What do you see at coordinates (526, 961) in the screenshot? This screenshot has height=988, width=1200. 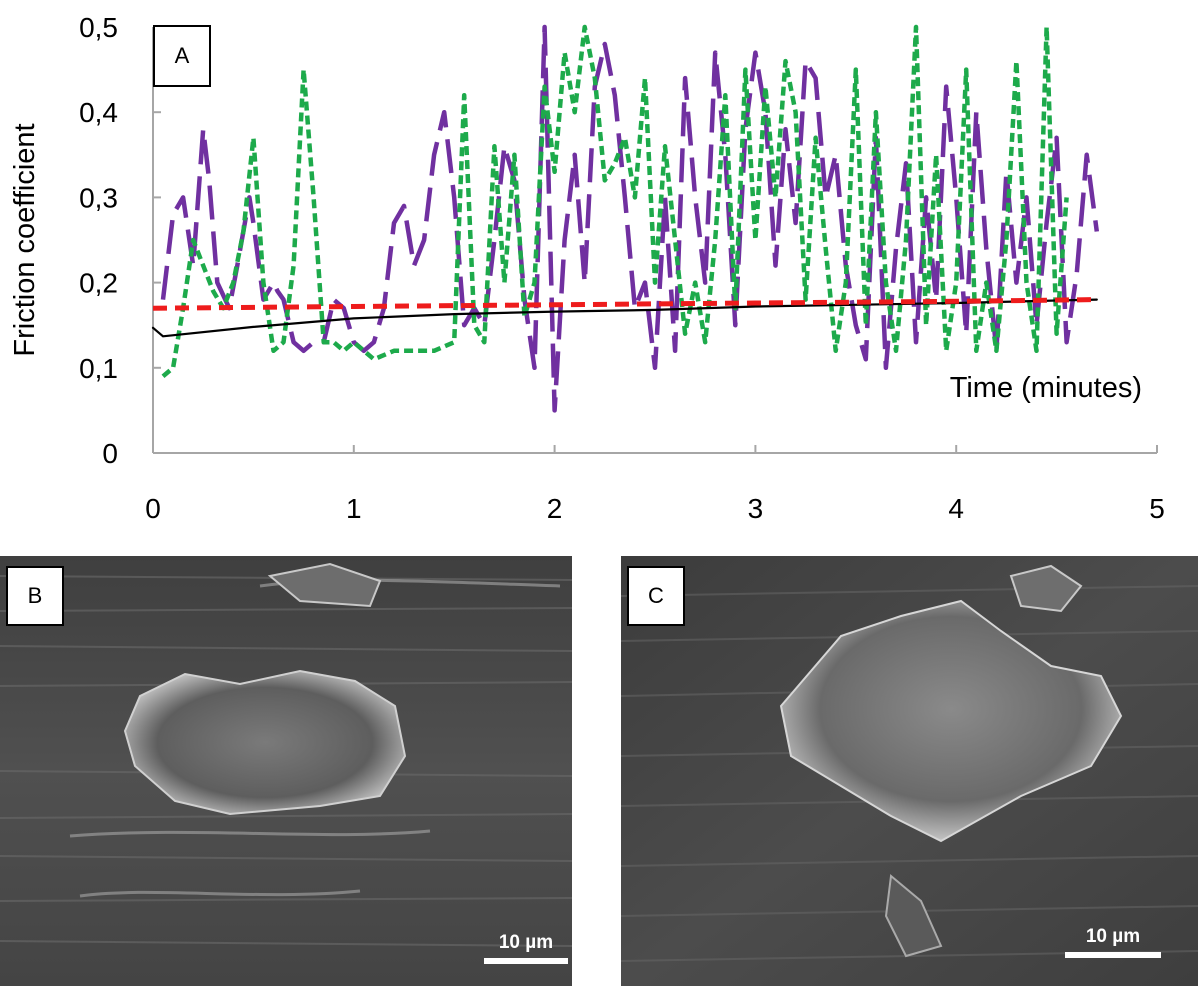 I see `scale-bar-b-line` at bounding box center [526, 961].